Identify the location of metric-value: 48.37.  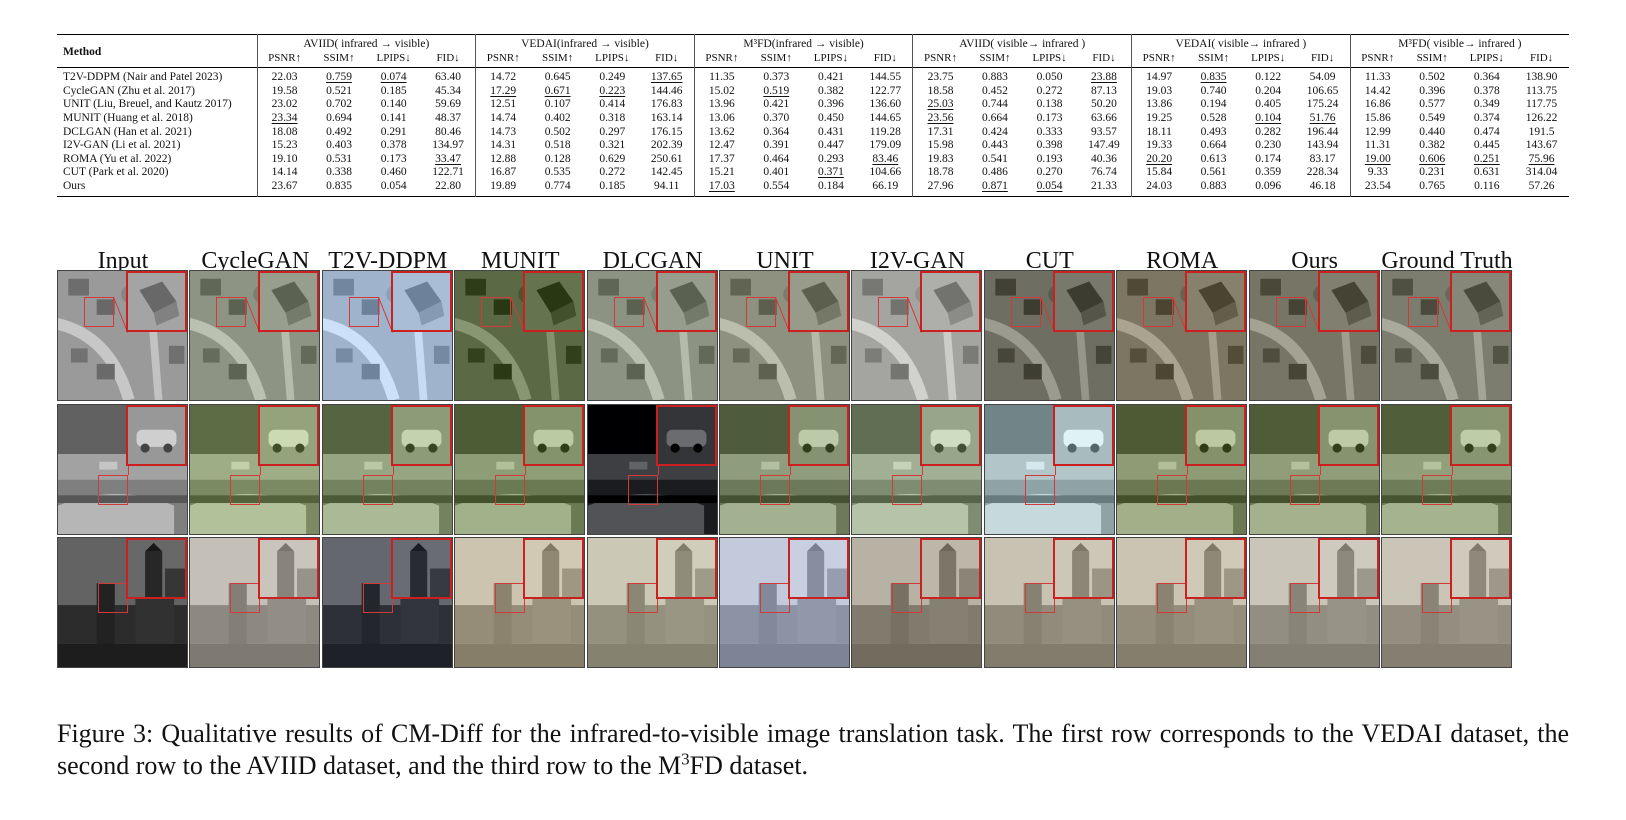
(448, 117).